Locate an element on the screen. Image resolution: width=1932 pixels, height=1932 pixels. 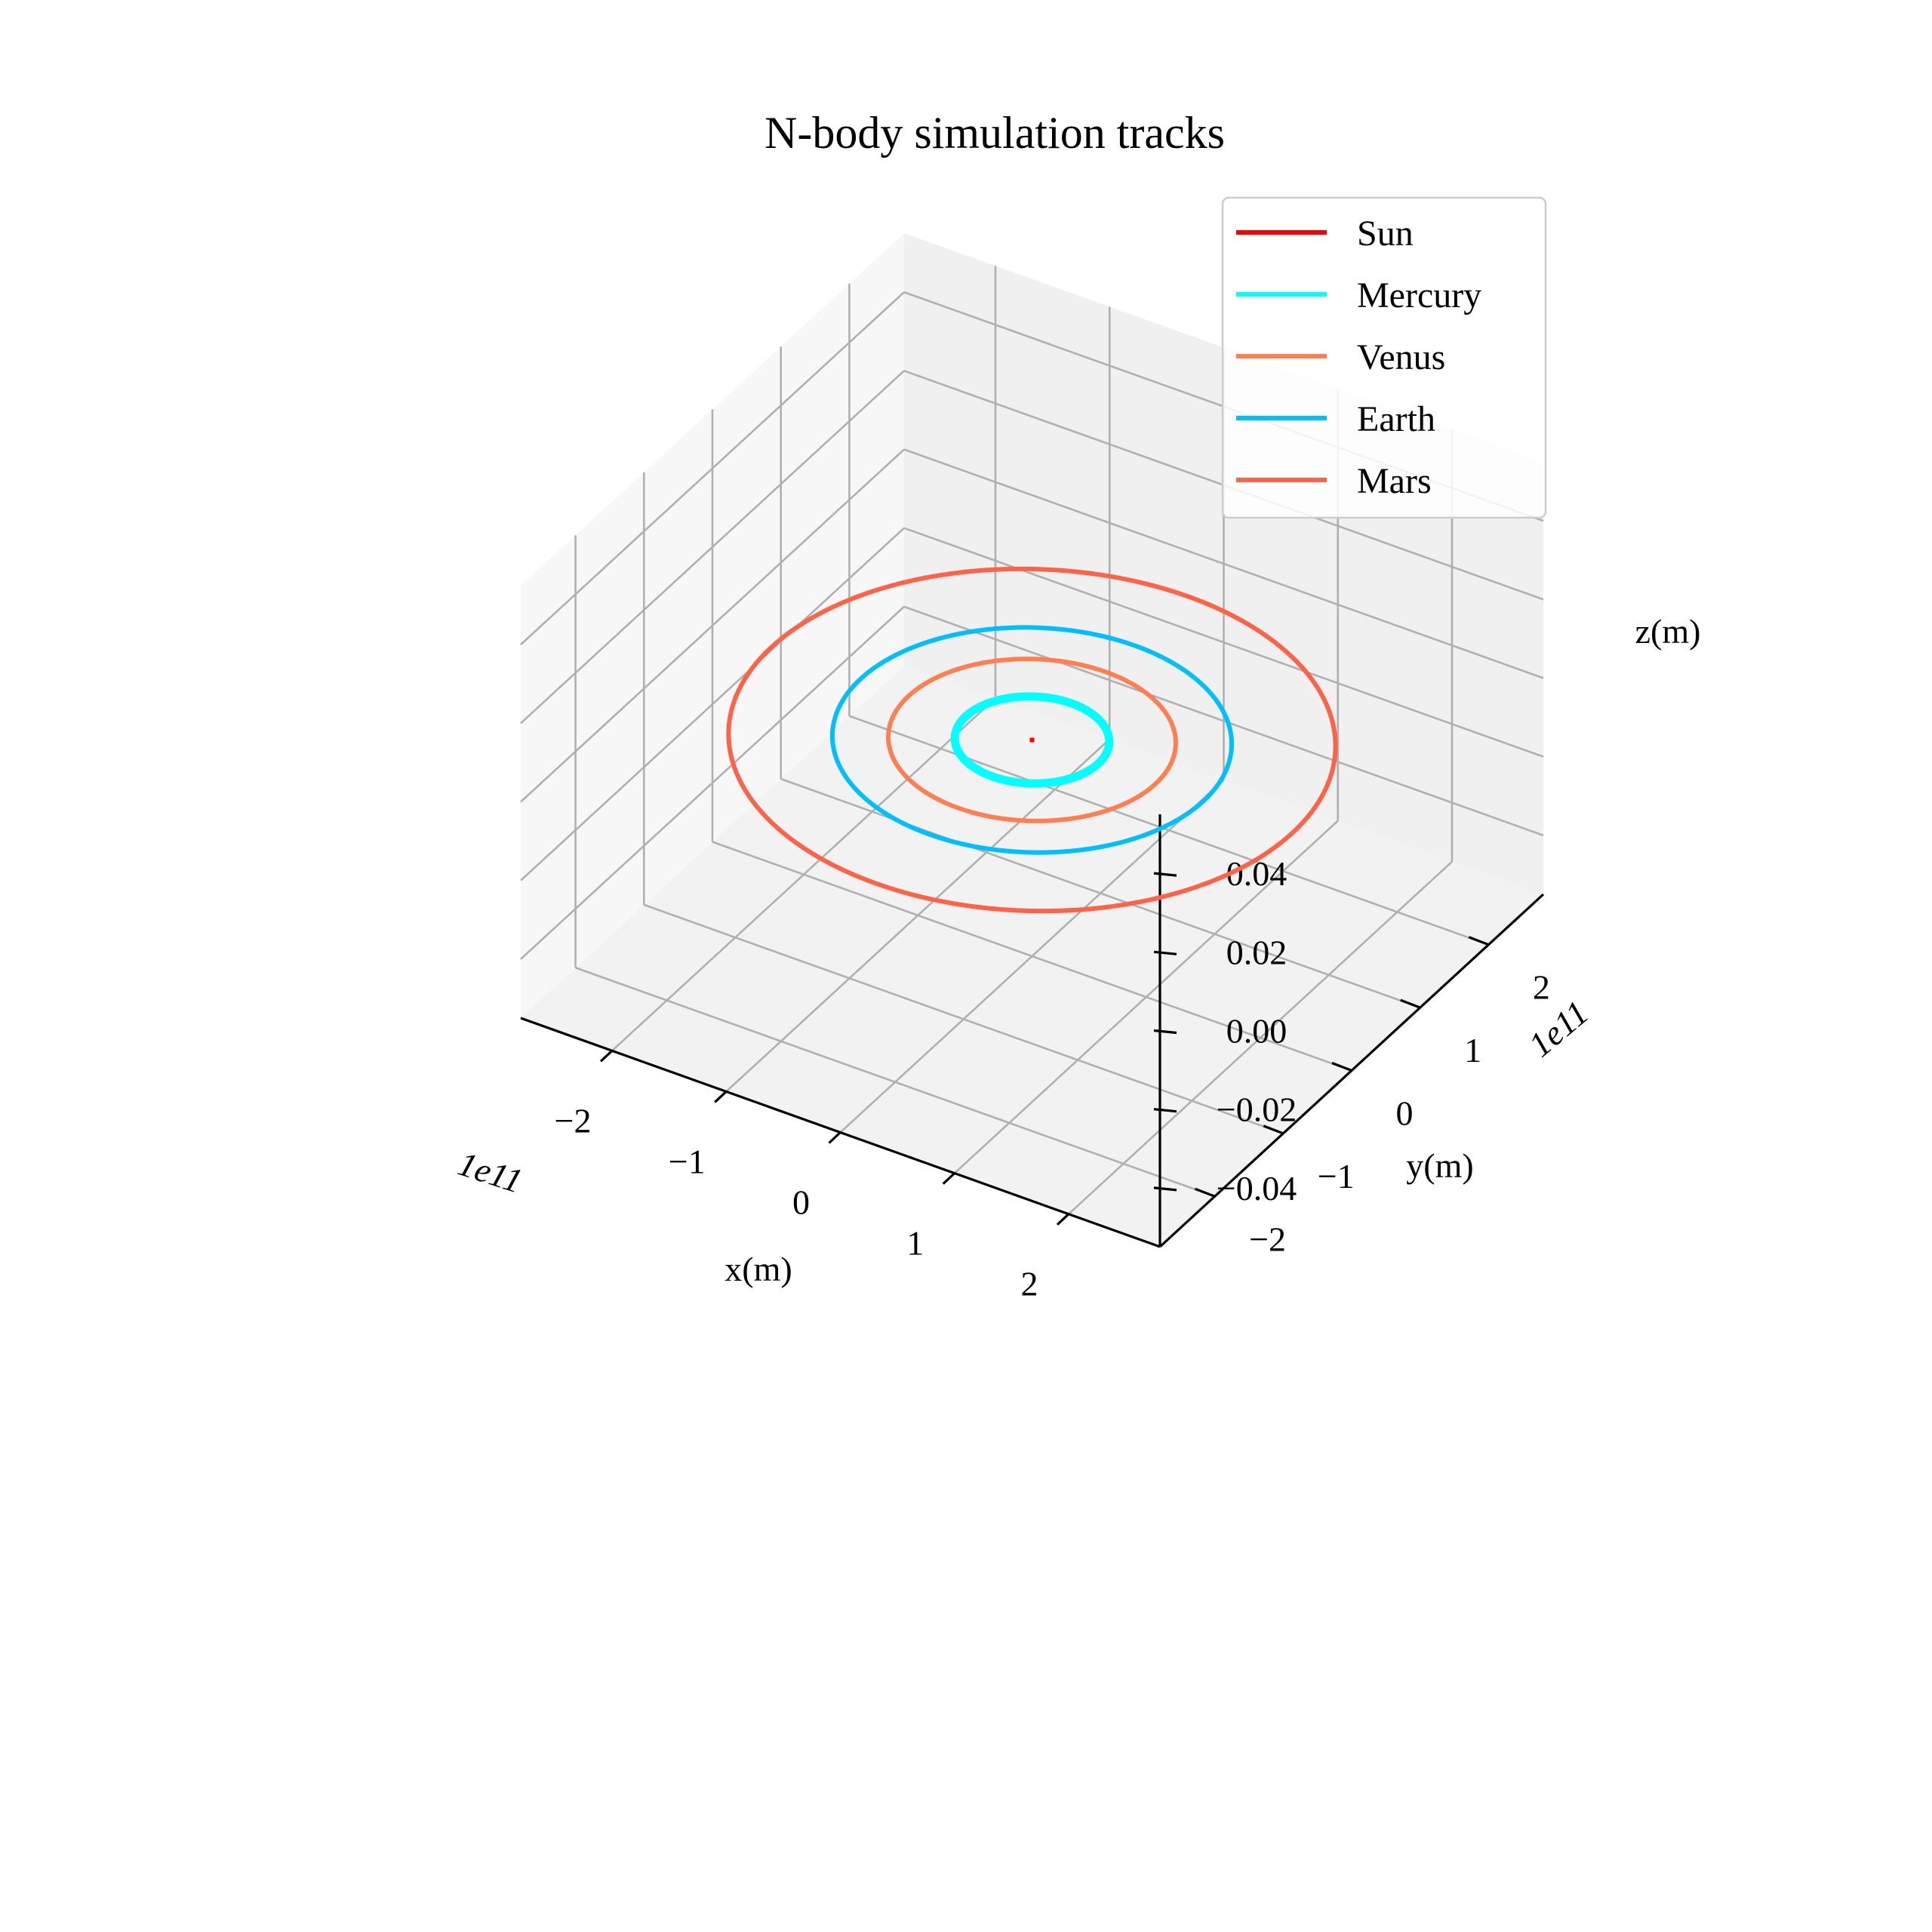
x-tick-label: 1 is located at coordinates (915, 1243).